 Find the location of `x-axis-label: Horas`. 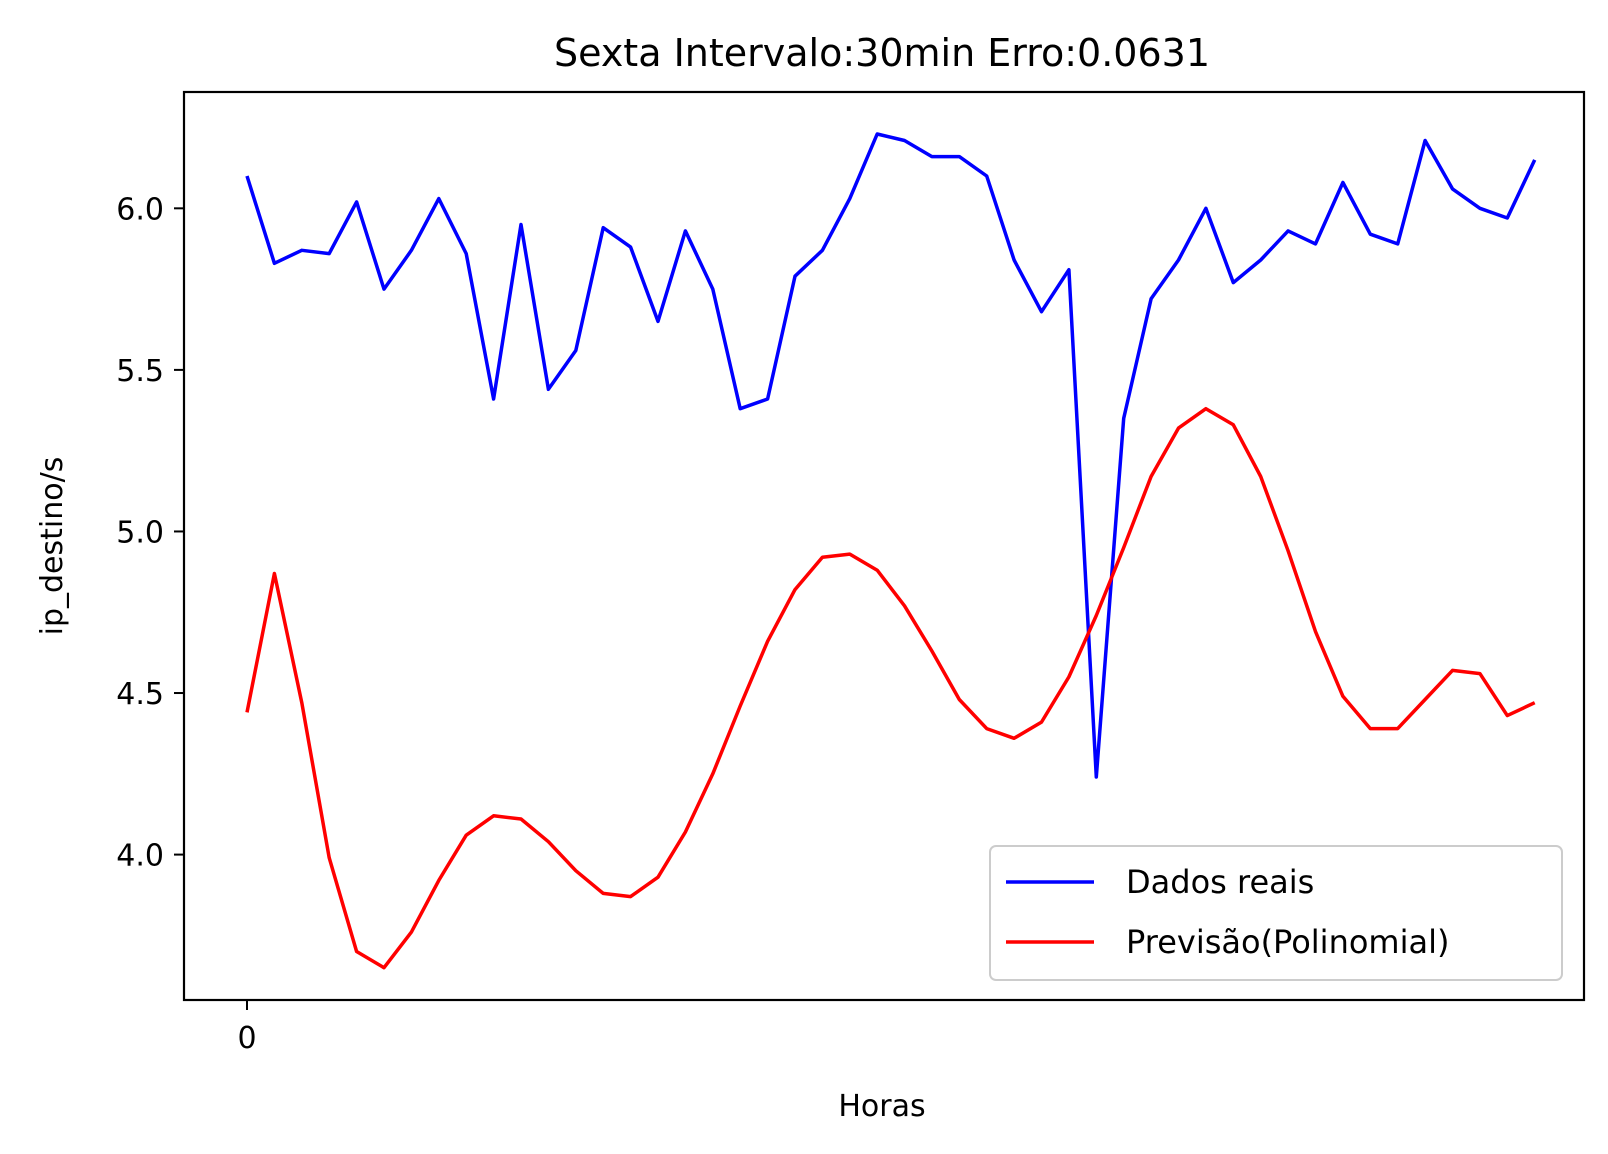

x-axis-label: Horas is located at coordinates (881, 1106).